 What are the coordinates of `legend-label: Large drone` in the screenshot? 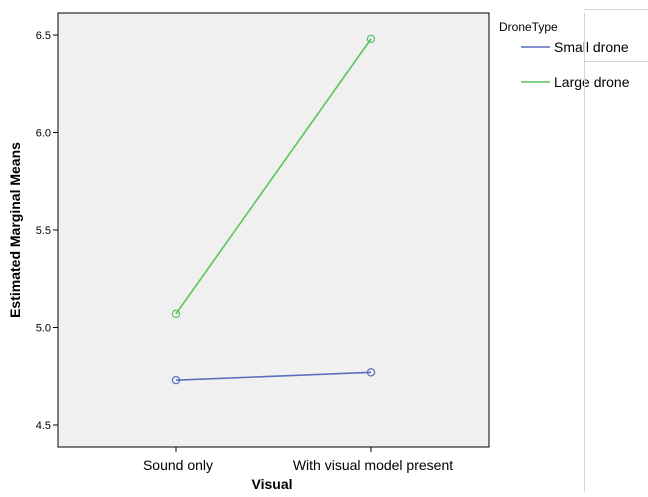 It's located at (592, 82).